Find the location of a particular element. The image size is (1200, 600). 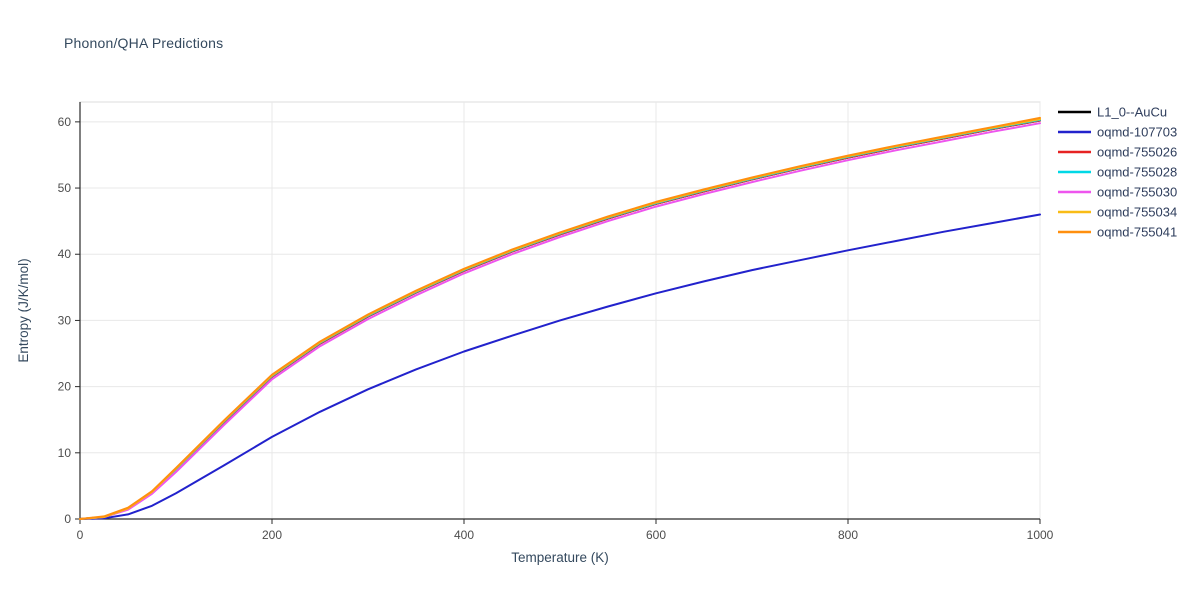

legend-item: oqmd-755028 is located at coordinates (1117, 172).